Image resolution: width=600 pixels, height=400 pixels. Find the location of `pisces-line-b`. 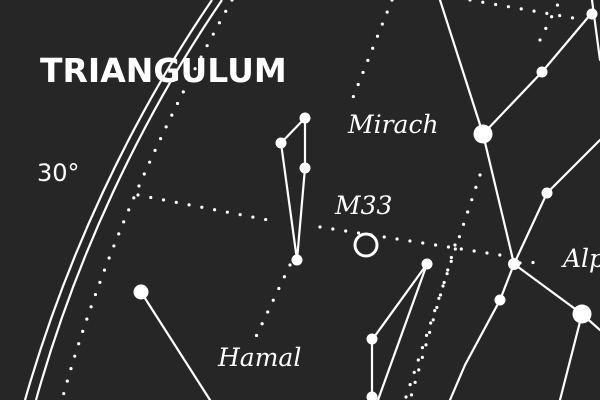

pisces-line-b is located at coordinates (402, 331).